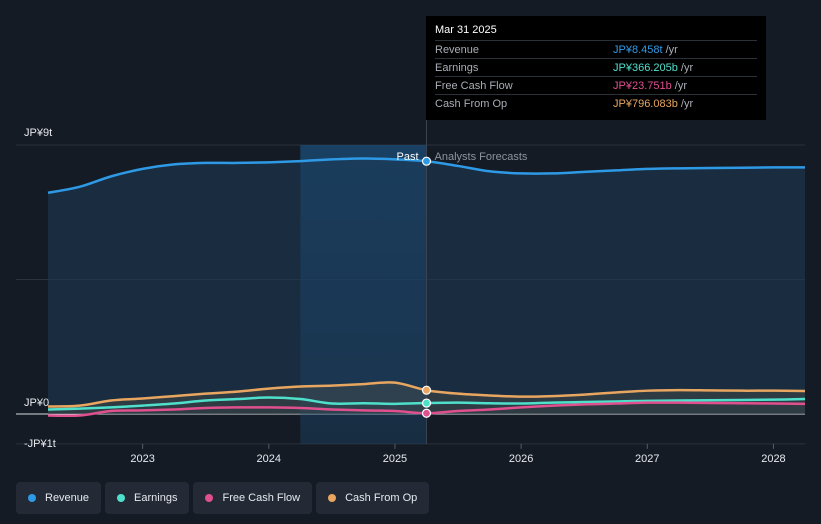 The image size is (821, 524). Describe the element at coordinates (773, 459) in the screenshot. I see `x-tick-label: 2028` at that location.